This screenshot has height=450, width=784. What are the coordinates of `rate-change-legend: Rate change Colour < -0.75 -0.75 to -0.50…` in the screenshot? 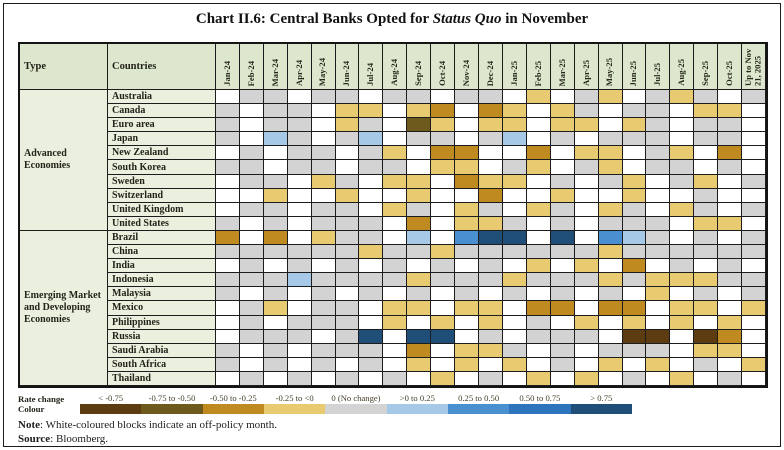 It's located at (393, 403).